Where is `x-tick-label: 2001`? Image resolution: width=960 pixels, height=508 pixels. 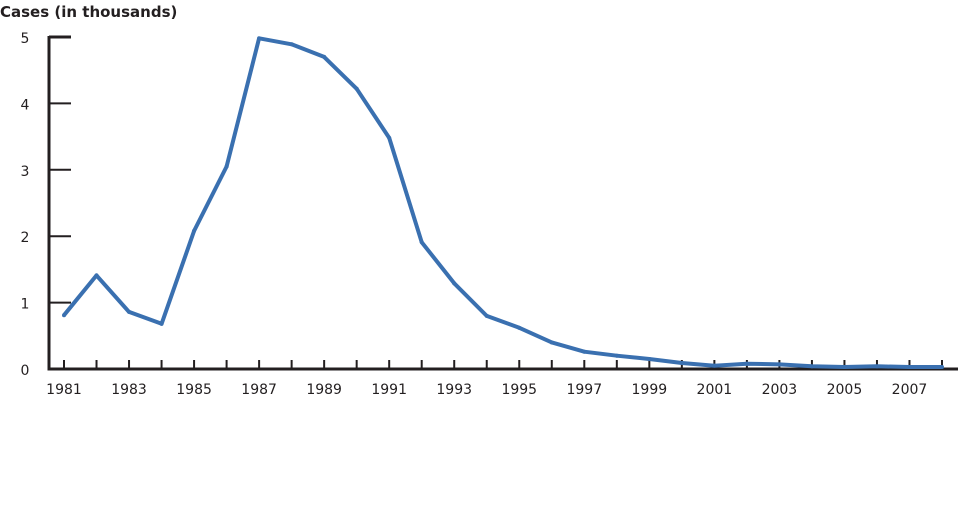
x-tick-label: 2001 is located at coordinates (715, 390).